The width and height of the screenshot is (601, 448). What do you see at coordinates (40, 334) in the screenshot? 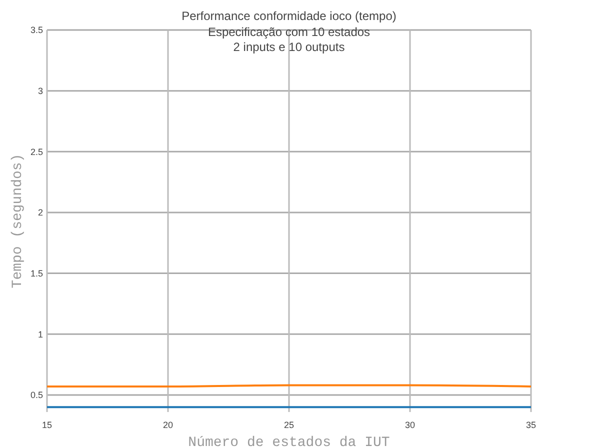
I see `y-tick-label: 1` at bounding box center [40, 334].